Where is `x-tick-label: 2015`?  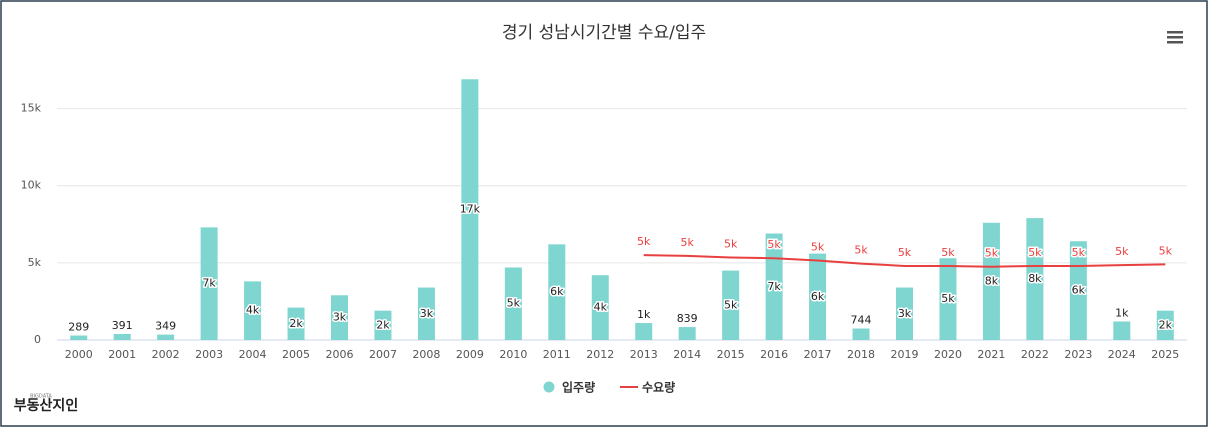
x-tick-label: 2015 is located at coordinates (731, 354).